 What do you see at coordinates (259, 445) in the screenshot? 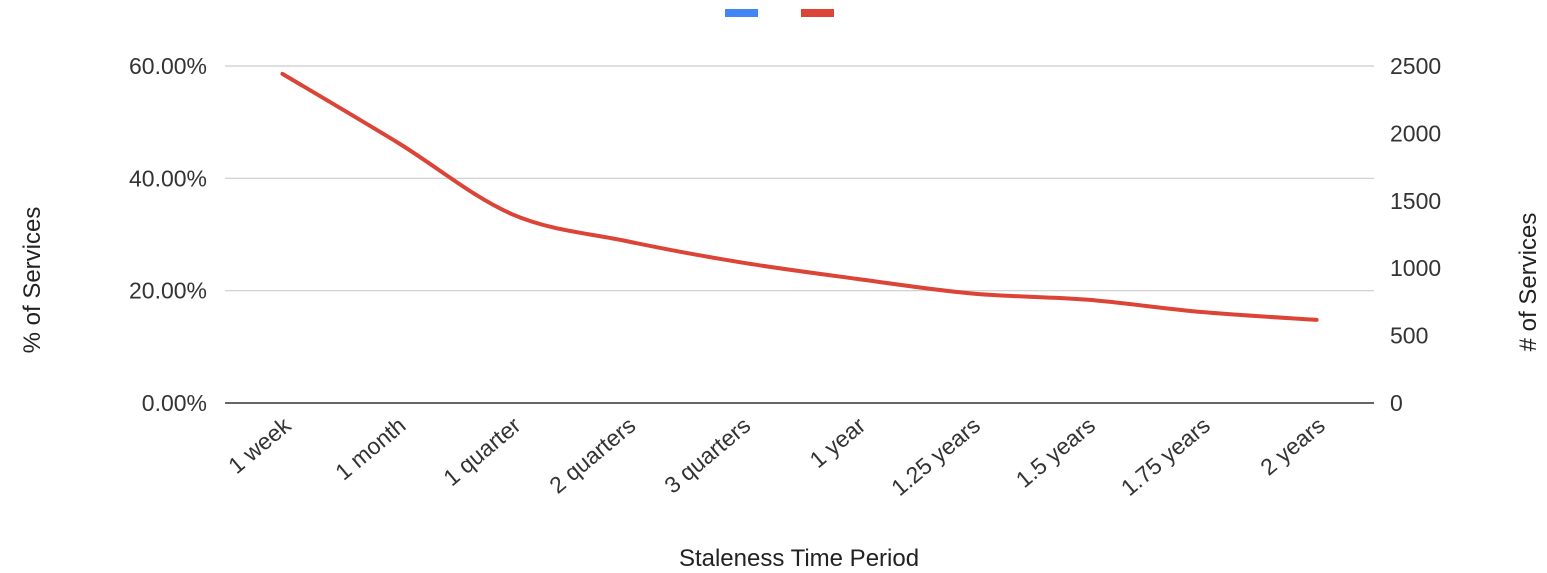
I see `x-tick-label: 1 week` at bounding box center [259, 445].